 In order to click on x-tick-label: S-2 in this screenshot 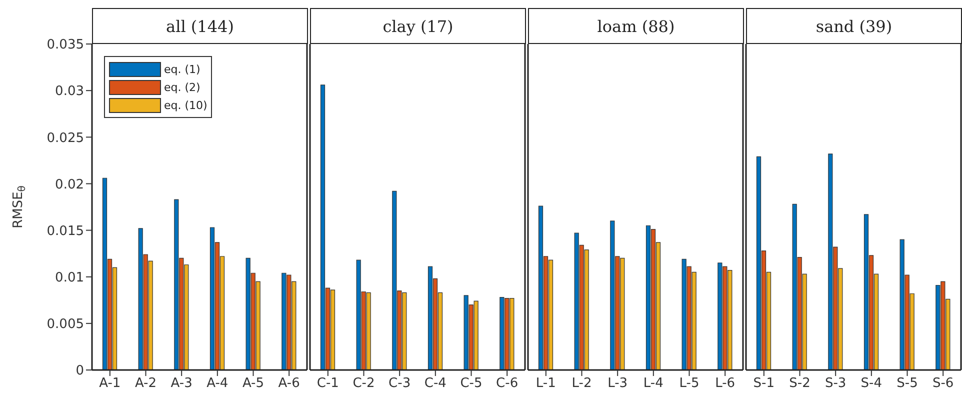, I will do `click(799, 384)`.